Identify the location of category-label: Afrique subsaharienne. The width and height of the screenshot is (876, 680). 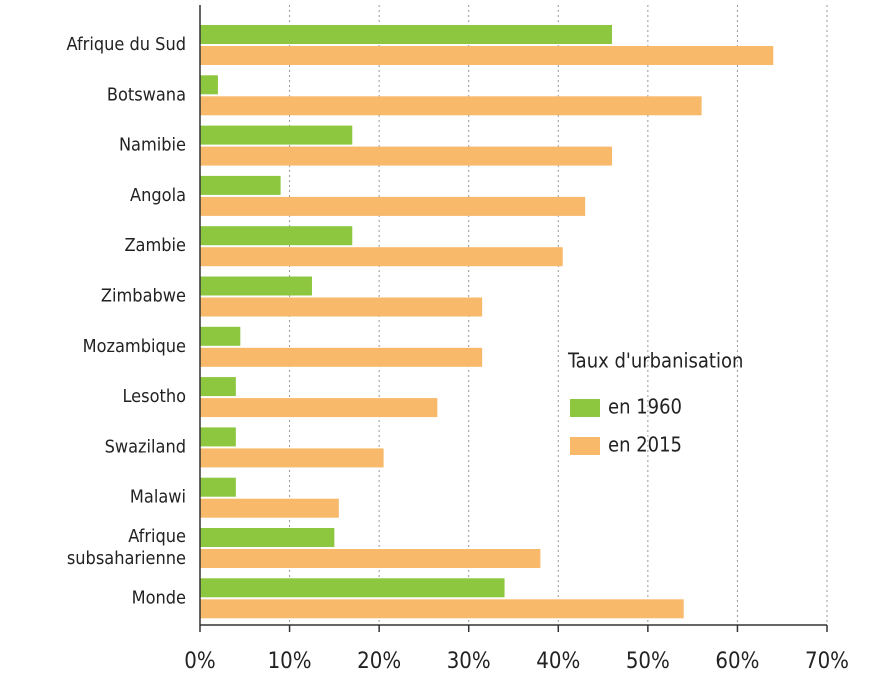
(126, 547).